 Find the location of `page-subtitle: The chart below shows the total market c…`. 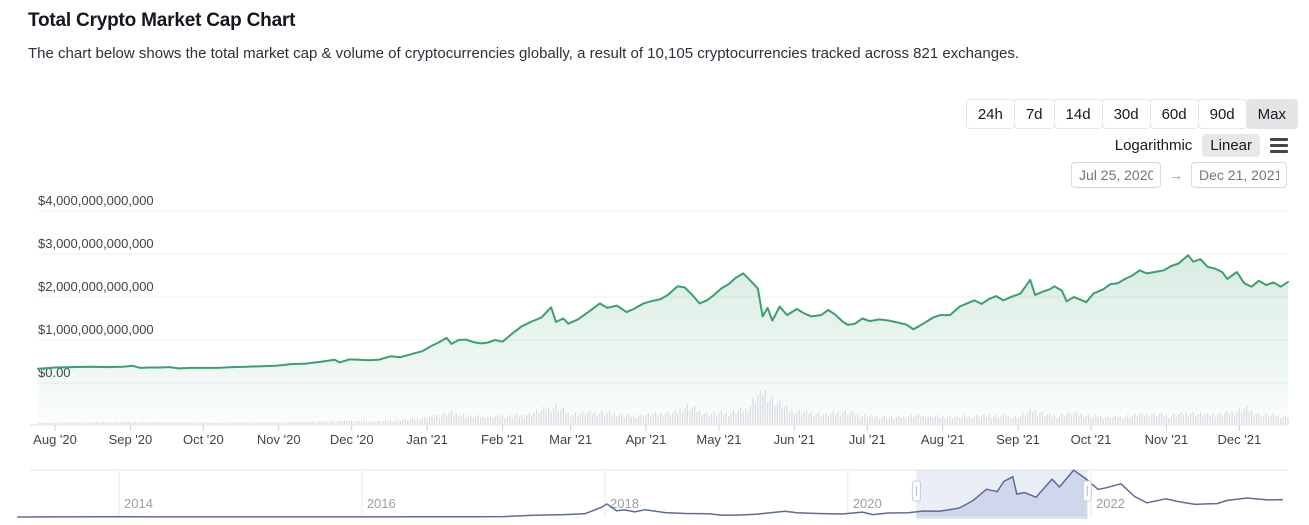

page-subtitle: The chart below shows the total market c… is located at coordinates (524, 53).